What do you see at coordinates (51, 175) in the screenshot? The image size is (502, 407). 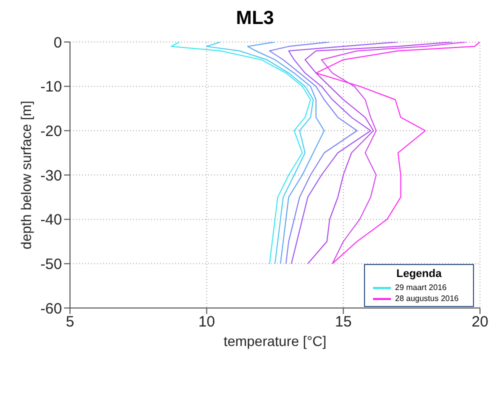 I see `y-tick-label: -30` at bounding box center [51, 175].